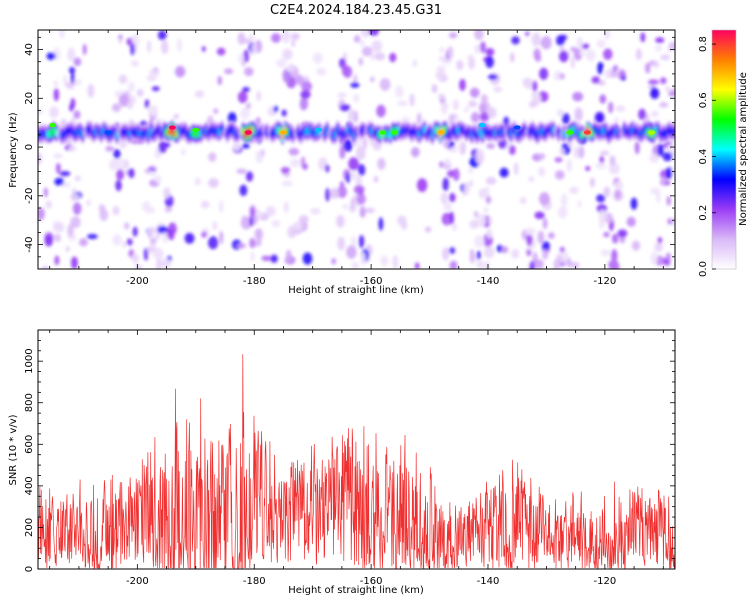 Image resolution: width=750 pixels, height=600 pixels. Describe the element at coordinates (29, 49) in the screenshot. I see `heatmap-y-tick-label: 40` at that location.